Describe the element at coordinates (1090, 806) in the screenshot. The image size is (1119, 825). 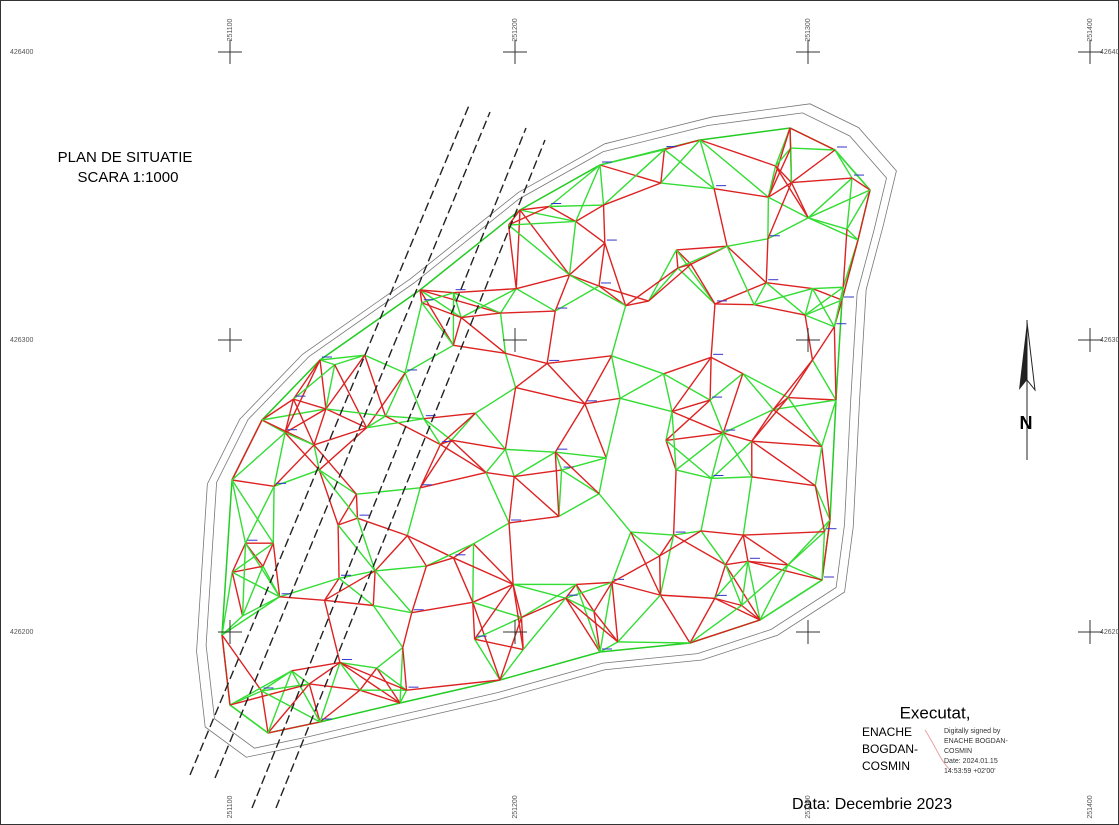
I see `easting-label: 251400` at that location.